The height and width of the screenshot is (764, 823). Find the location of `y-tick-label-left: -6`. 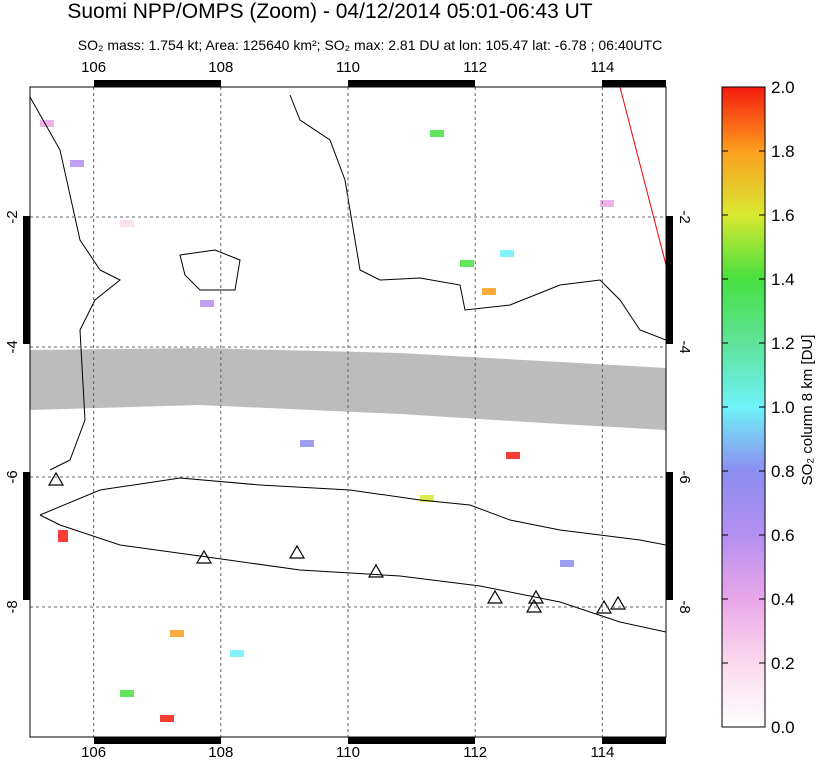

y-tick-label-left: -6 is located at coordinates (12, 476).